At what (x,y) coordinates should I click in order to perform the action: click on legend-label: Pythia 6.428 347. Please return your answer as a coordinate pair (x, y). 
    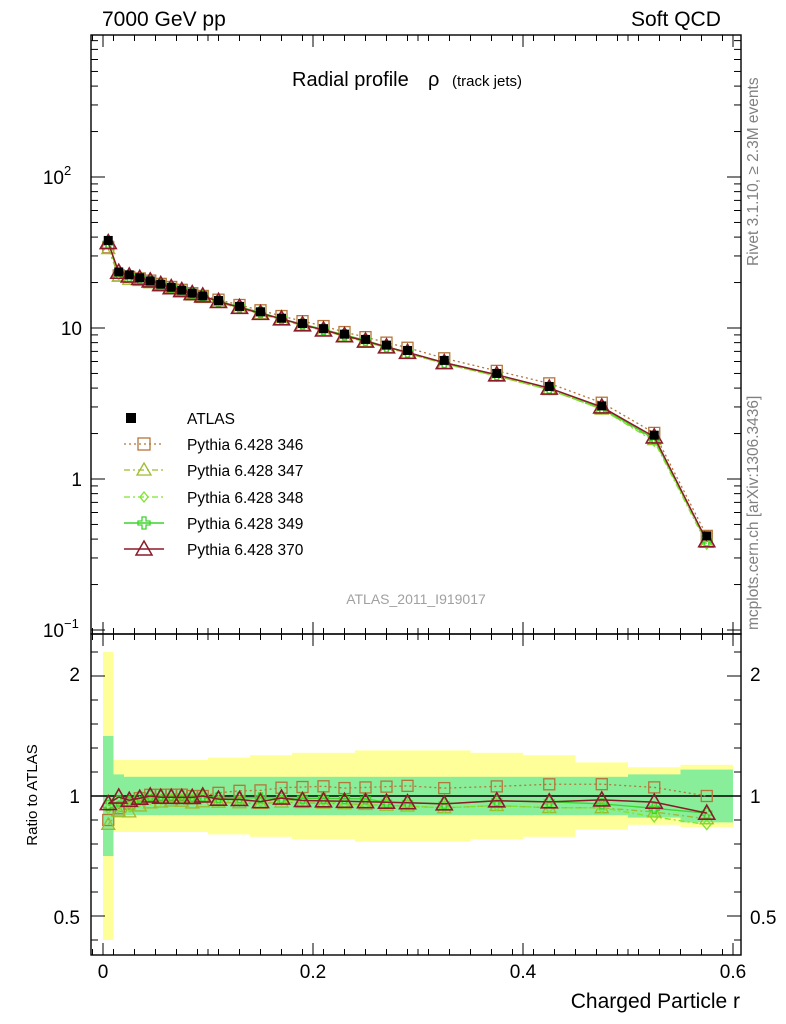
    Looking at the image, I should click on (245, 472).